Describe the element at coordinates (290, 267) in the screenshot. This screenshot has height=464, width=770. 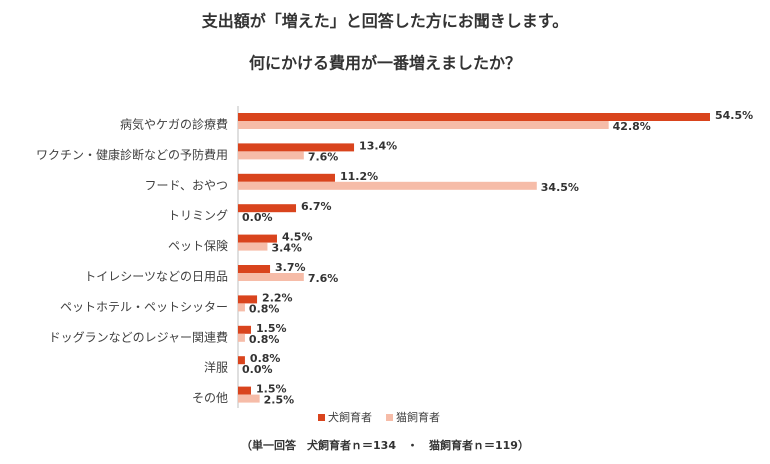
I see `value-label: 3.7%` at that location.